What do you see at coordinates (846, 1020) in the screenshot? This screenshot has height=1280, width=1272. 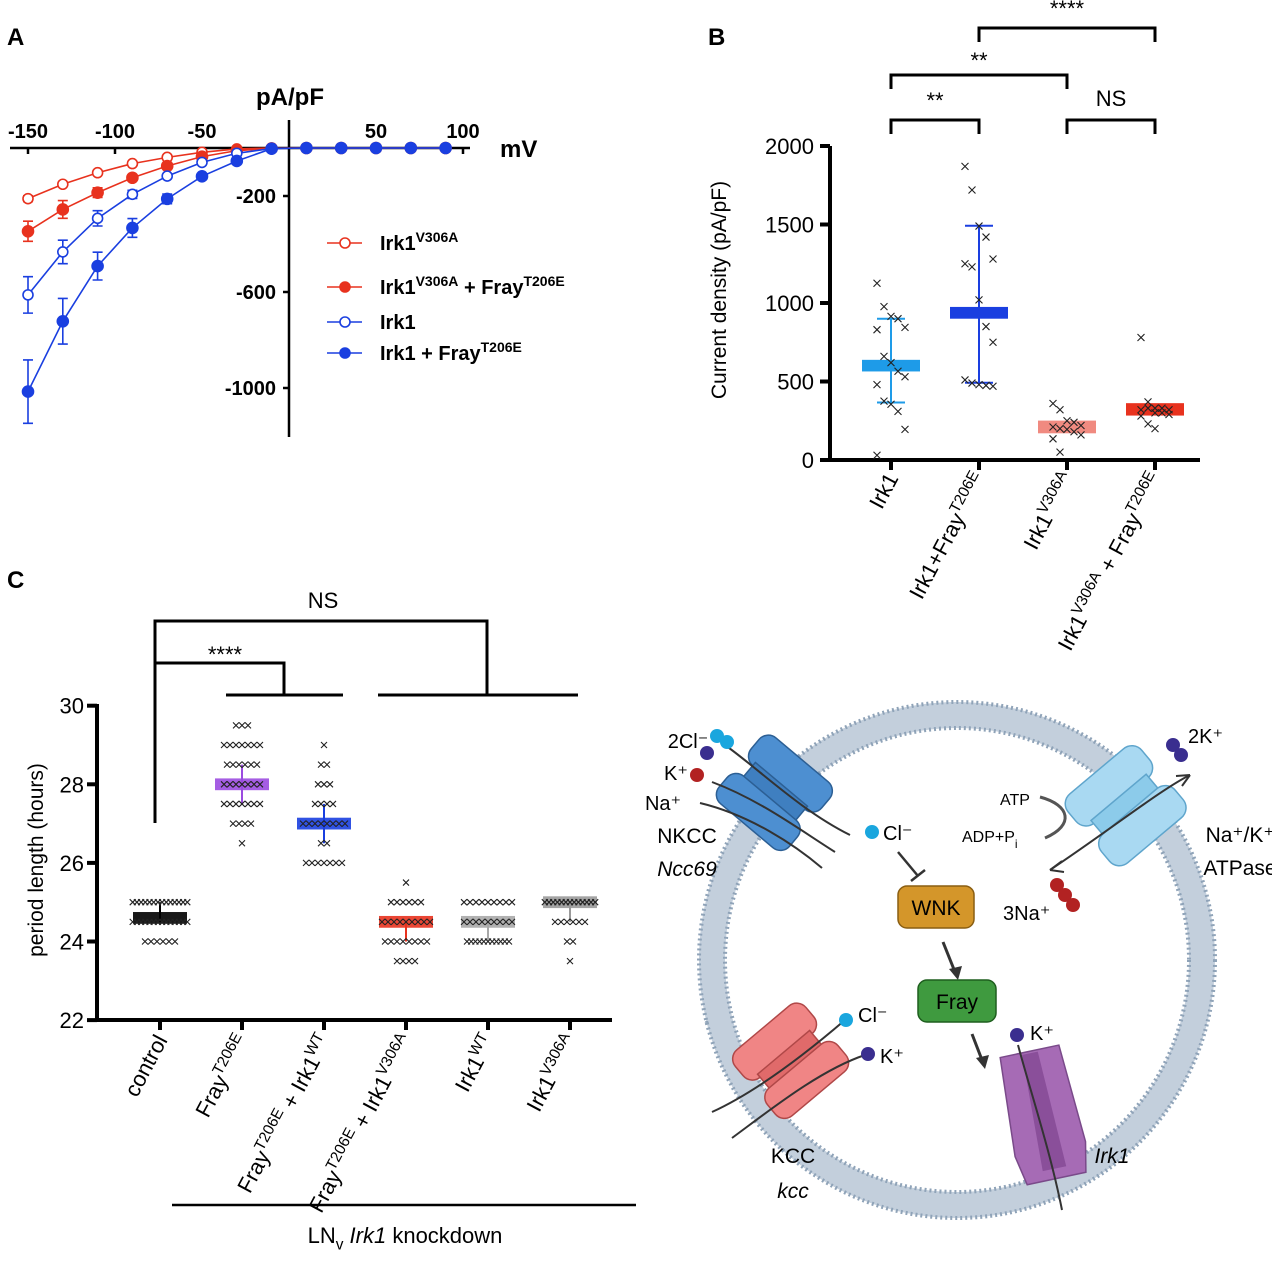 I see `chloride-ion-icon` at bounding box center [846, 1020].